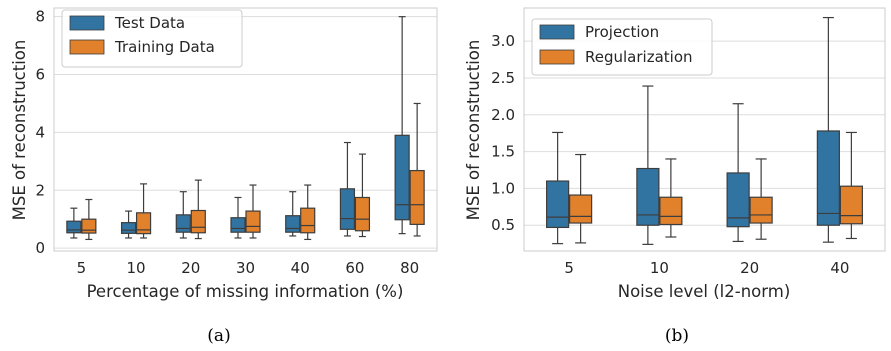  Describe the element at coordinates (40, 75) in the screenshot. I see `y-tick-label: 6` at that location.